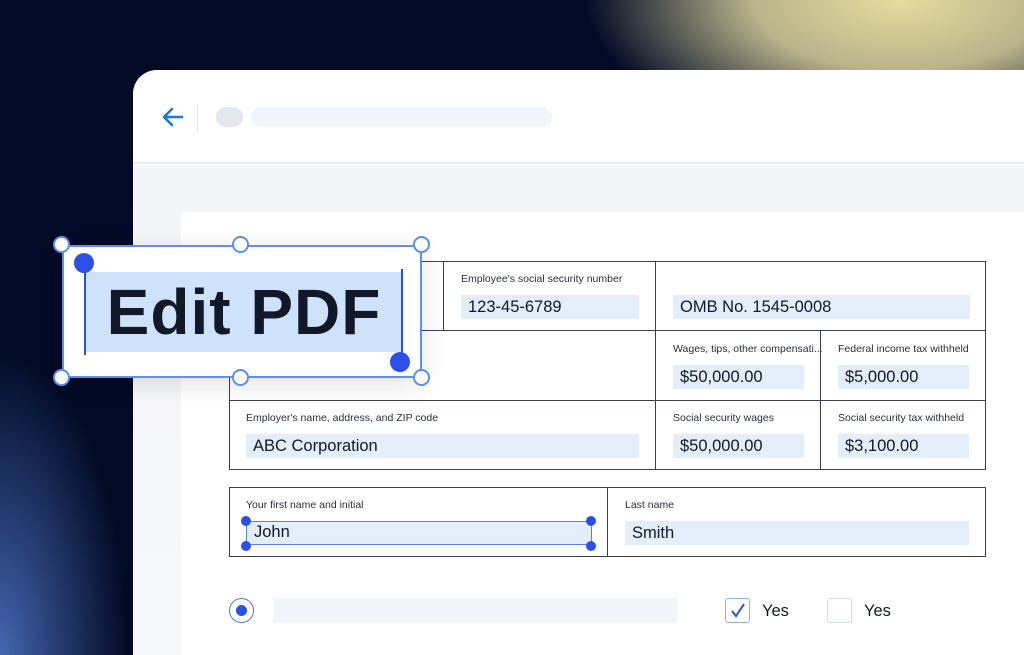 Image resolution: width=1024 pixels, height=655 pixels. Describe the element at coordinates (401, 117) in the screenshot. I see `placeholder-address-bar` at that location.